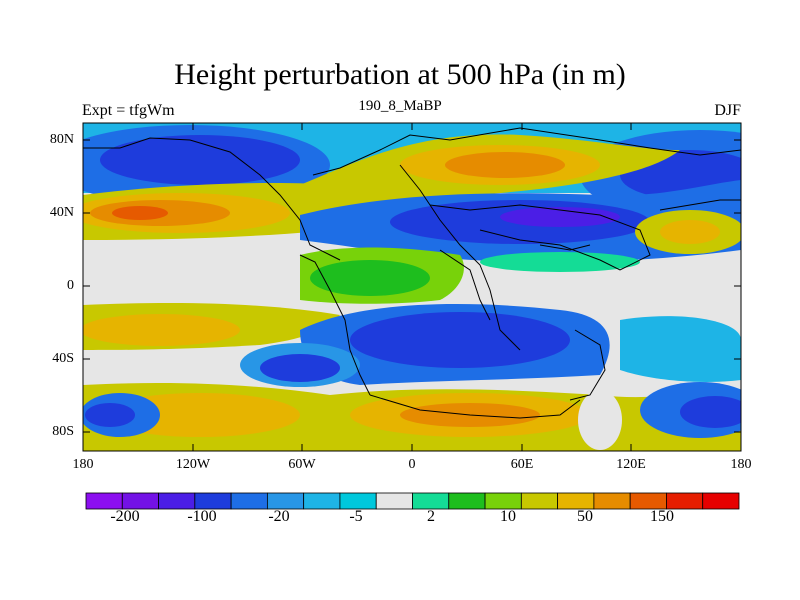  Describe the element at coordinates (61, 212) in the screenshot. I see `y-tick-label: 40N` at that location.